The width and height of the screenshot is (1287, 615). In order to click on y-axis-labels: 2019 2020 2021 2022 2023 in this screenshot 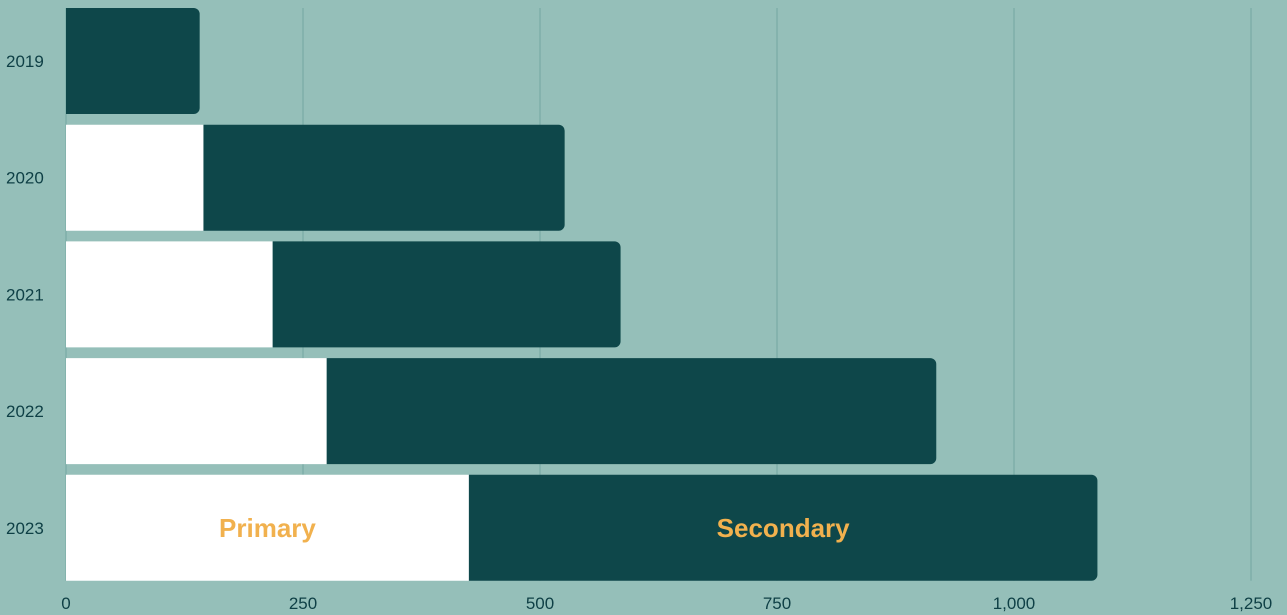, I will do `click(25, 295)`.